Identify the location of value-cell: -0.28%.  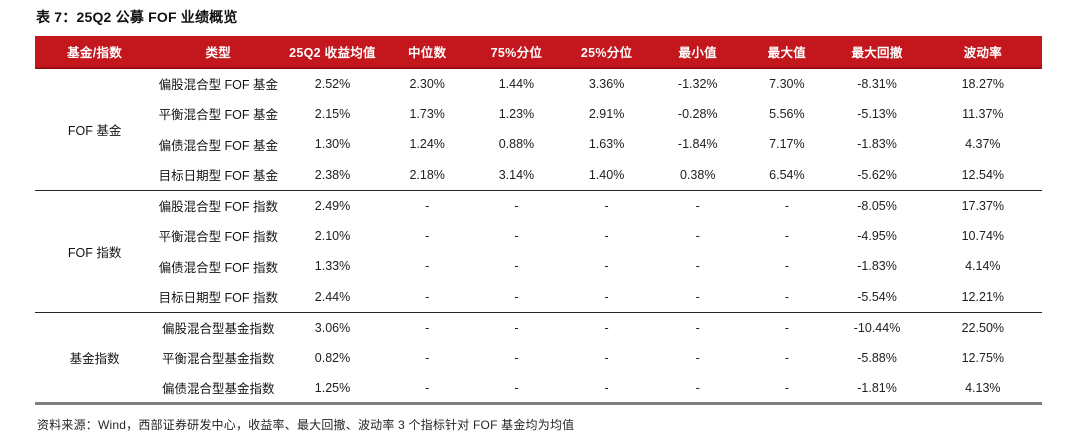
(697, 113).